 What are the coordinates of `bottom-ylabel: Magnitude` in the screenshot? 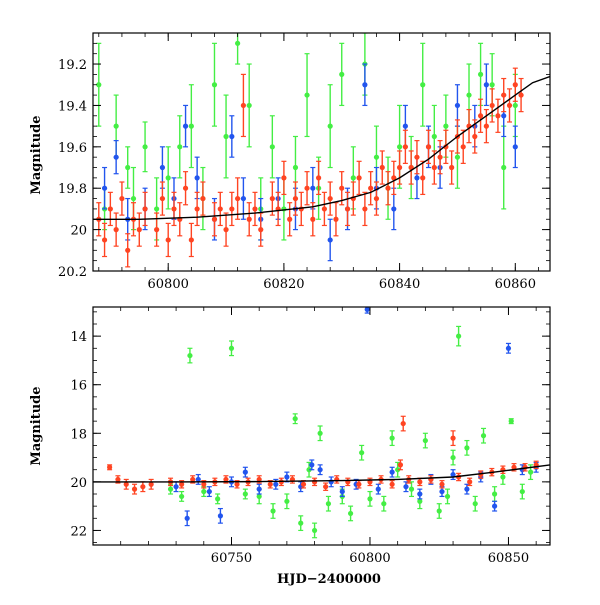 It's located at (36, 425).